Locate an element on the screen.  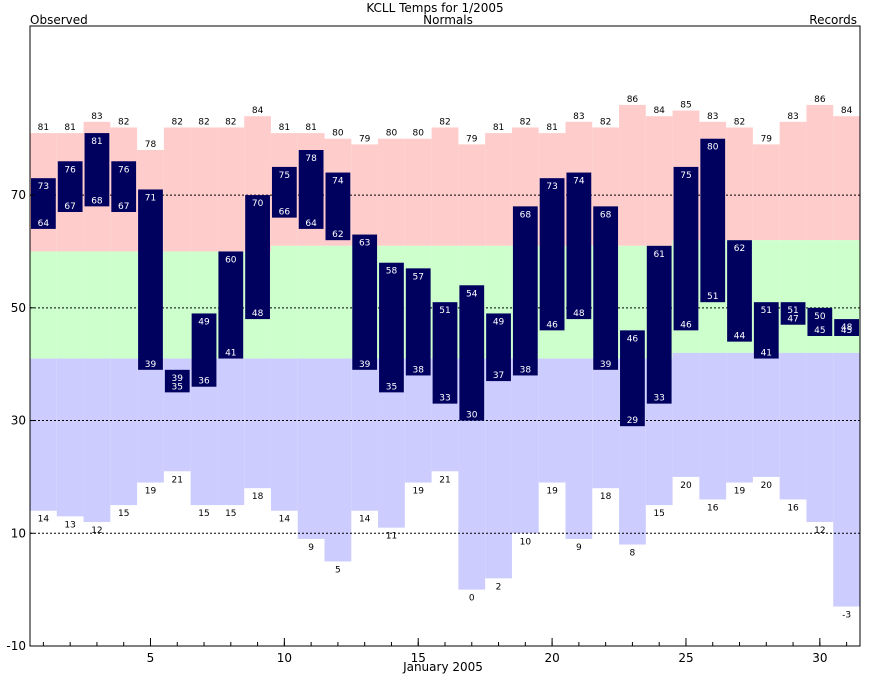
observed-high-label: 63 is located at coordinates (364, 244).